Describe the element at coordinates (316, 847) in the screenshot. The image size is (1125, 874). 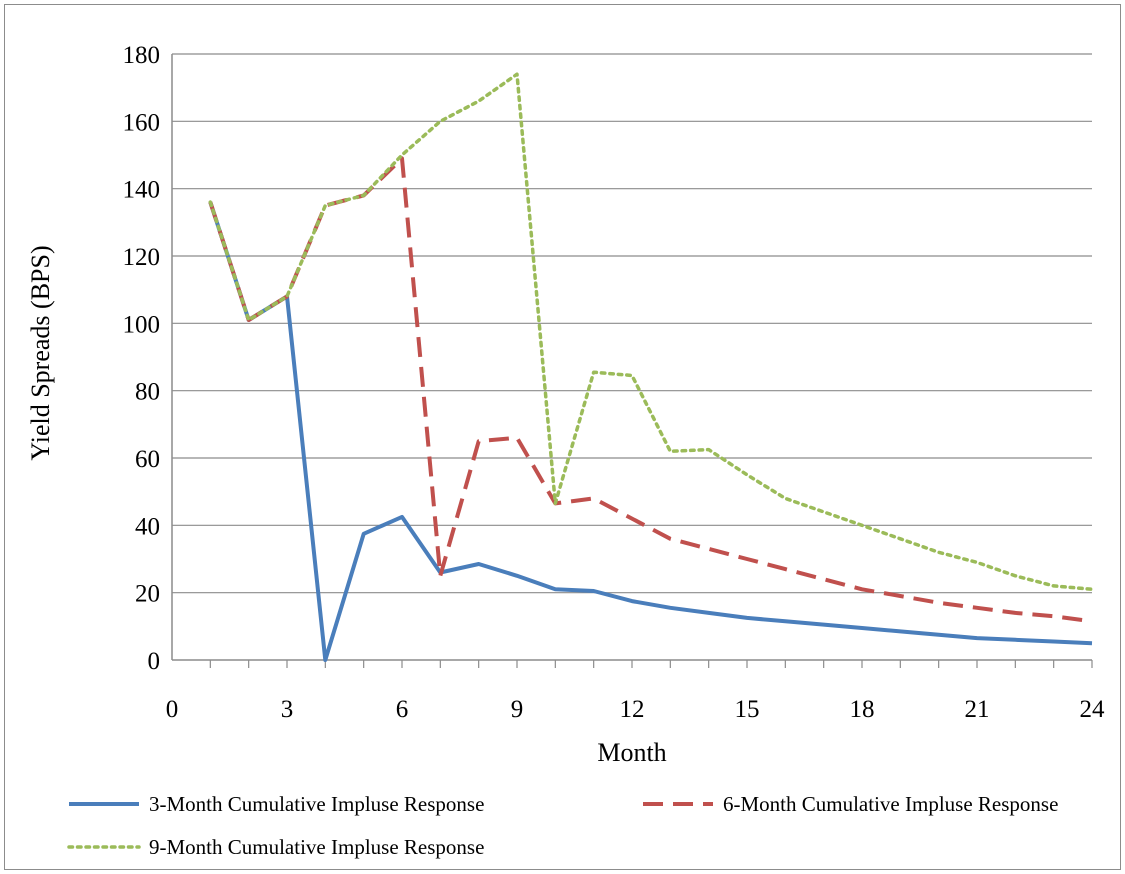
I see `legend-label-3: 9-Month Cumulative Impluse Response` at that location.